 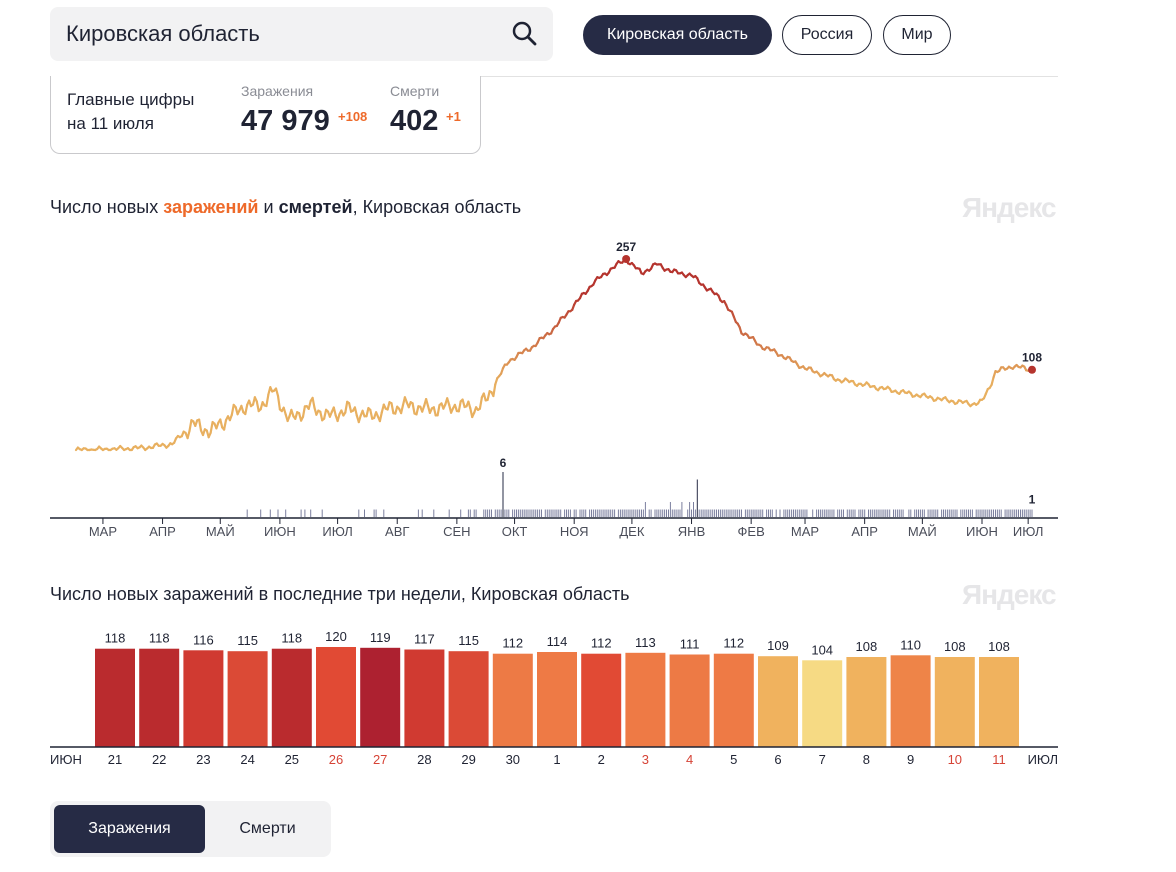 What do you see at coordinates (626, 259) in the screenshot?
I see `infections-peak-point` at bounding box center [626, 259].